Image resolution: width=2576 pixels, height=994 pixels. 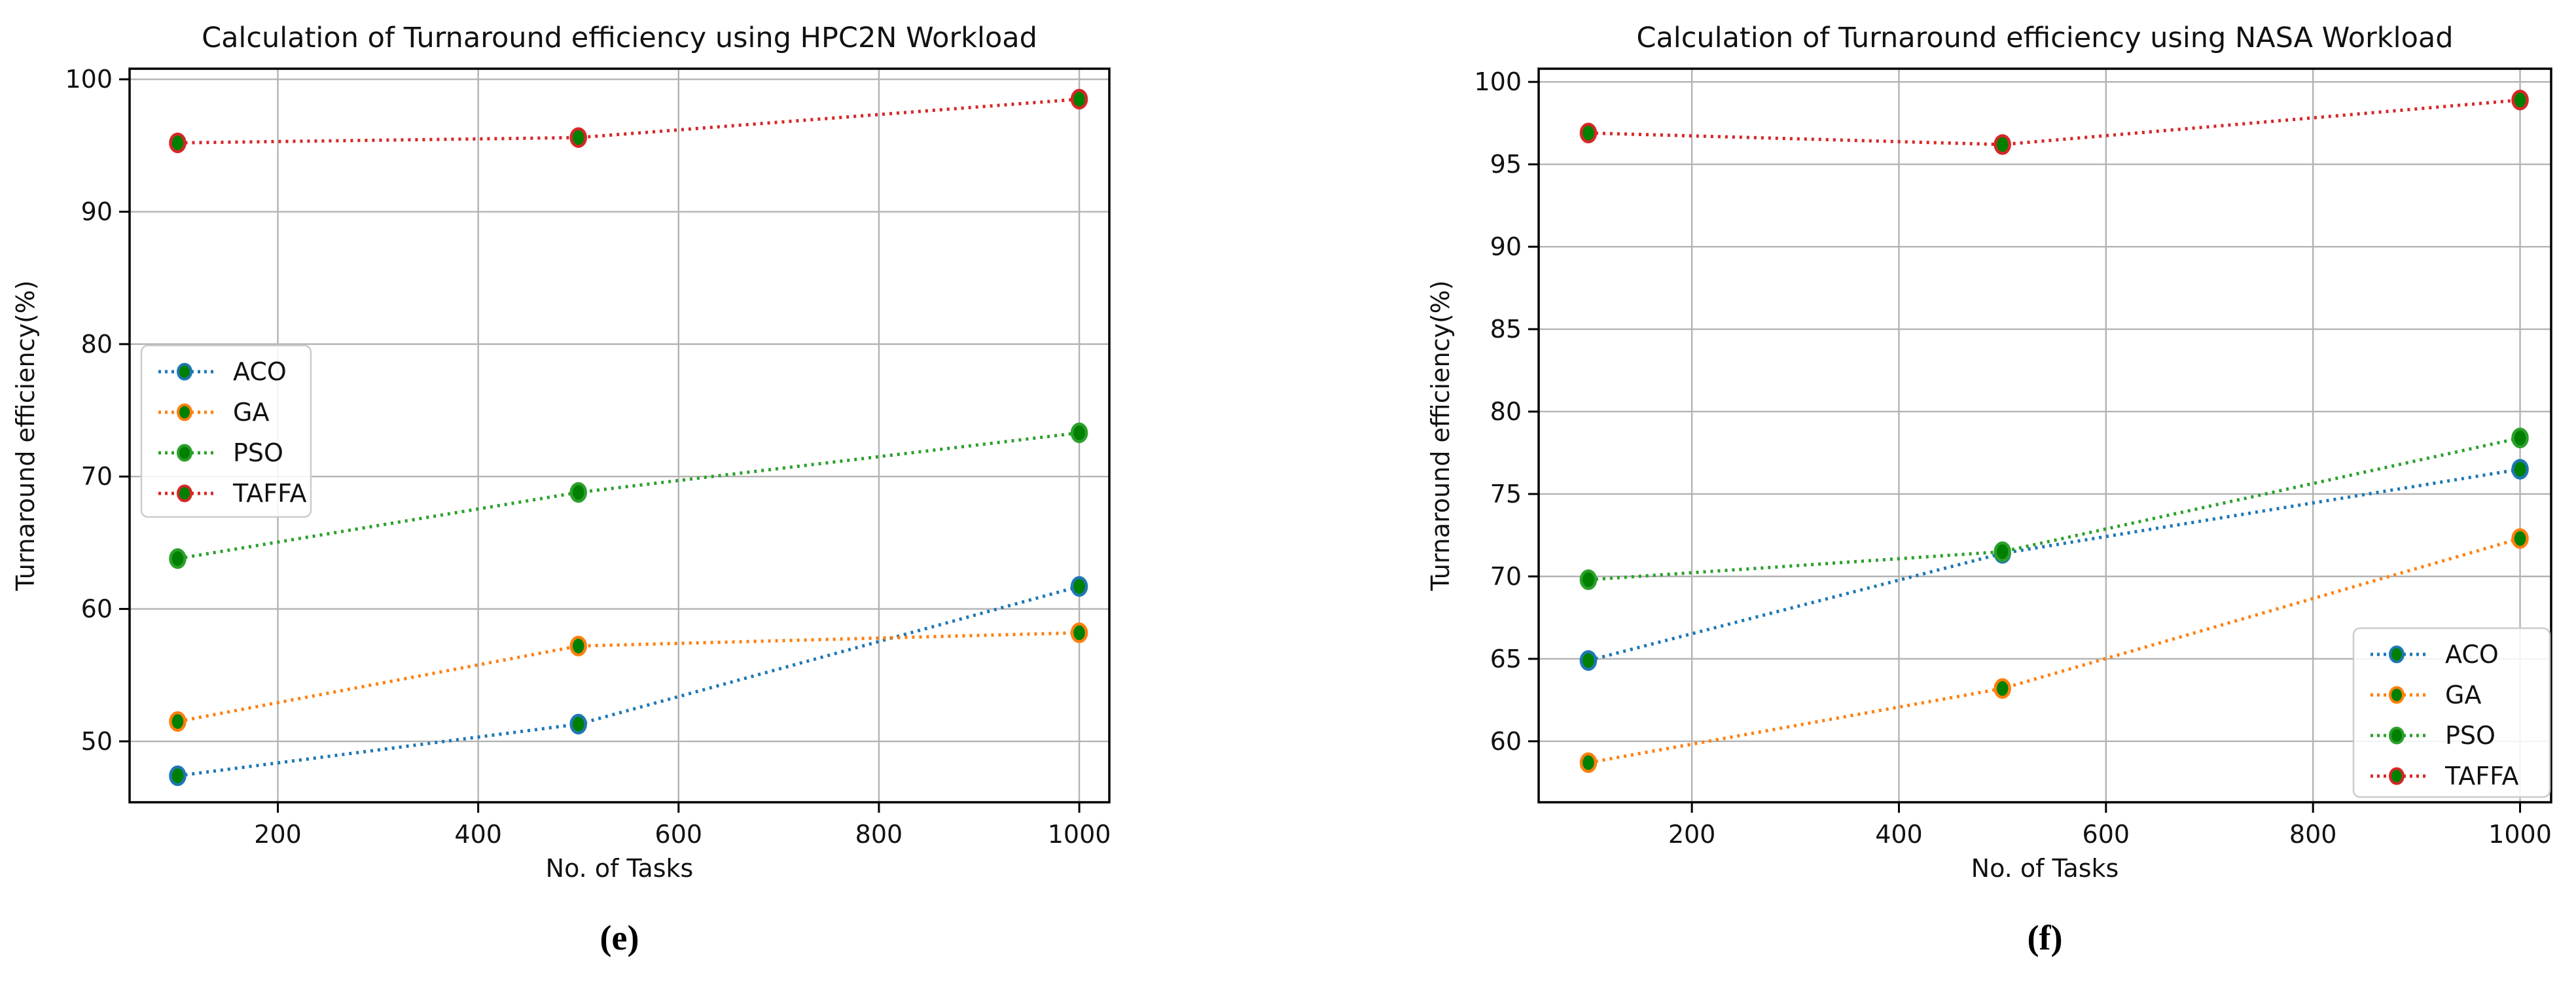 What do you see at coordinates (679, 835) in the screenshot?
I see `x-tick-label: 600` at bounding box center [679, 835].